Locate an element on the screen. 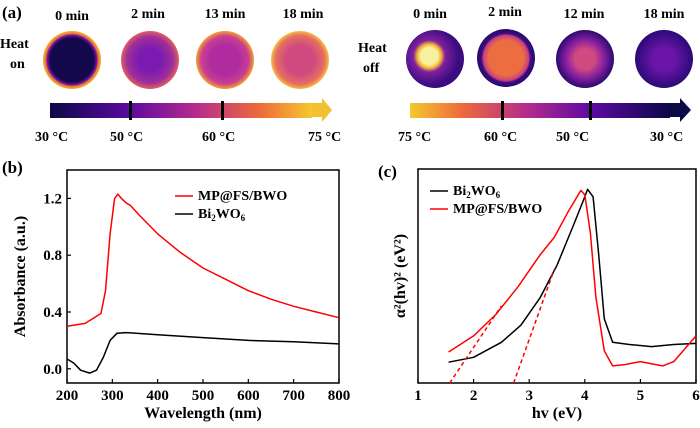 The height and width of the screenshot is (428, 700). heat-on-label-2: on is located at coordinates (17, 64).